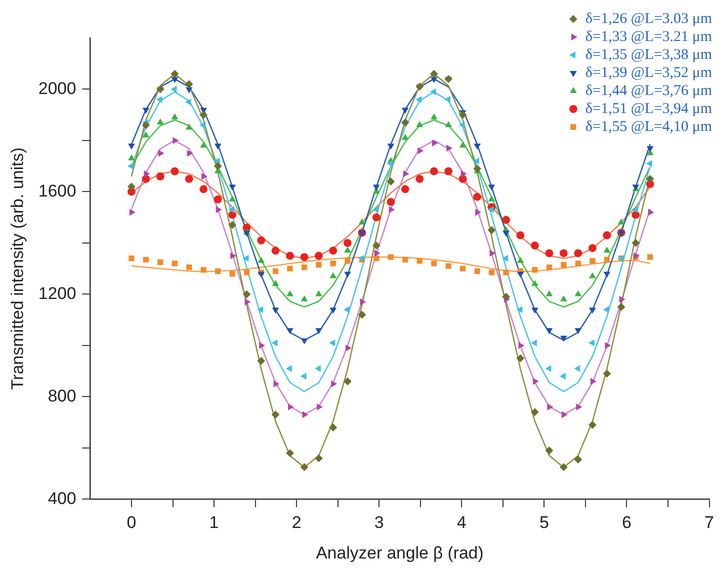 This screenshot has height=572, width=720. I want to click on x-tick-label: 0, so click(131, 522).